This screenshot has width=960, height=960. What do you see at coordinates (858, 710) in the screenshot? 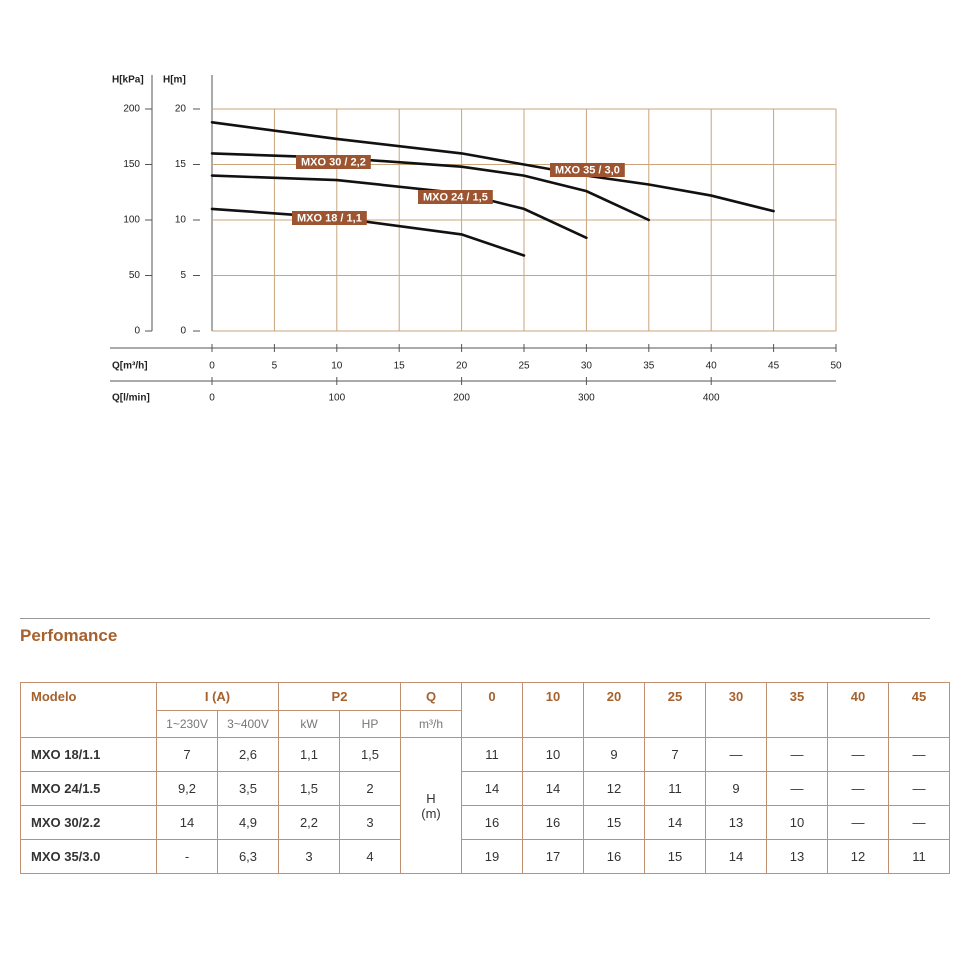
I see `table-cell: 40` at bounding box center [858, 710].